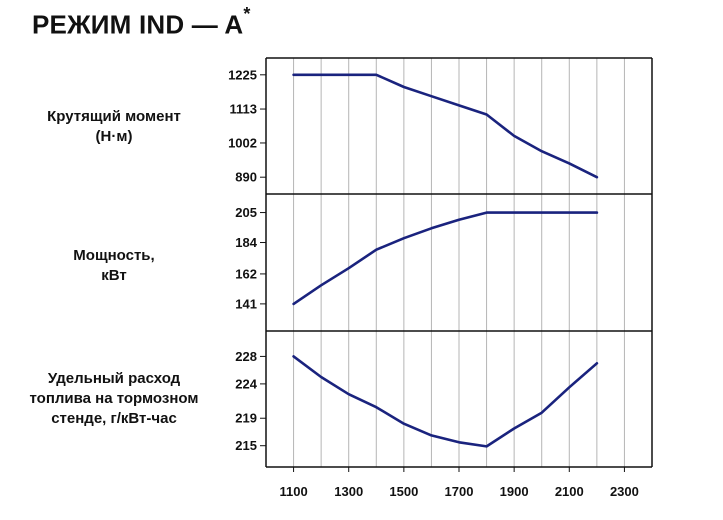 This screenshot has height=520, width=723. Describe the element at coordinates (569, 491) in the screenshot. I see `x-tick-label: 2100` at that location.